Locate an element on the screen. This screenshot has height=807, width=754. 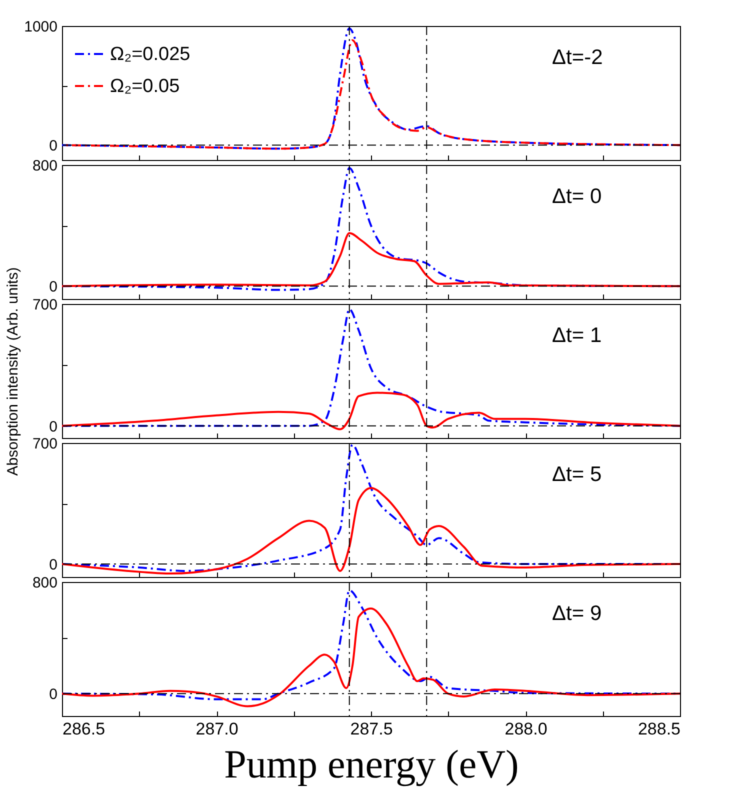
legend-label: Ω₂=0.025 is located at coordinates (150, 54).